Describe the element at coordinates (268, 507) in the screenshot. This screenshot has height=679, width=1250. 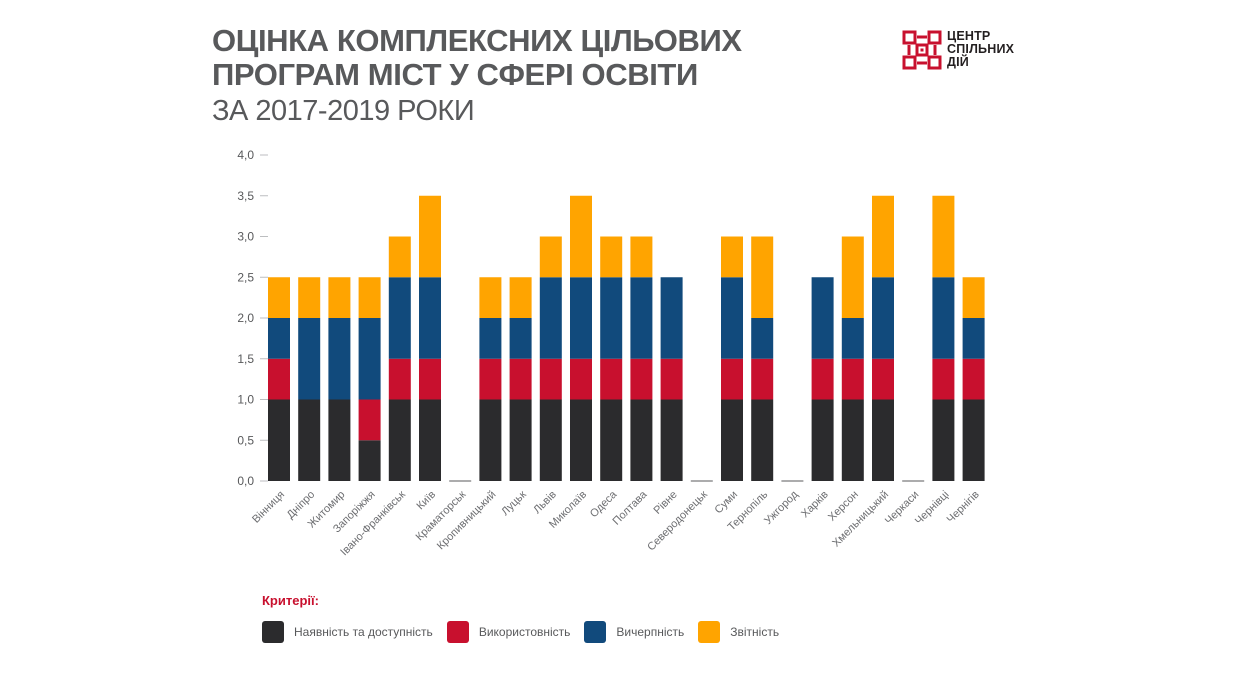
I see `x-tick-label: Вінниця` at that location.